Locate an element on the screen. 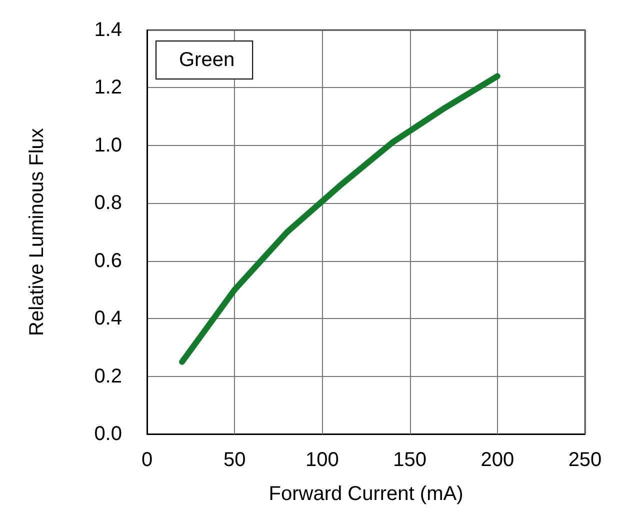 The image size is (633, 531). y-axis-title: Relative Luminous Flux is located at coordinates (37, 232).